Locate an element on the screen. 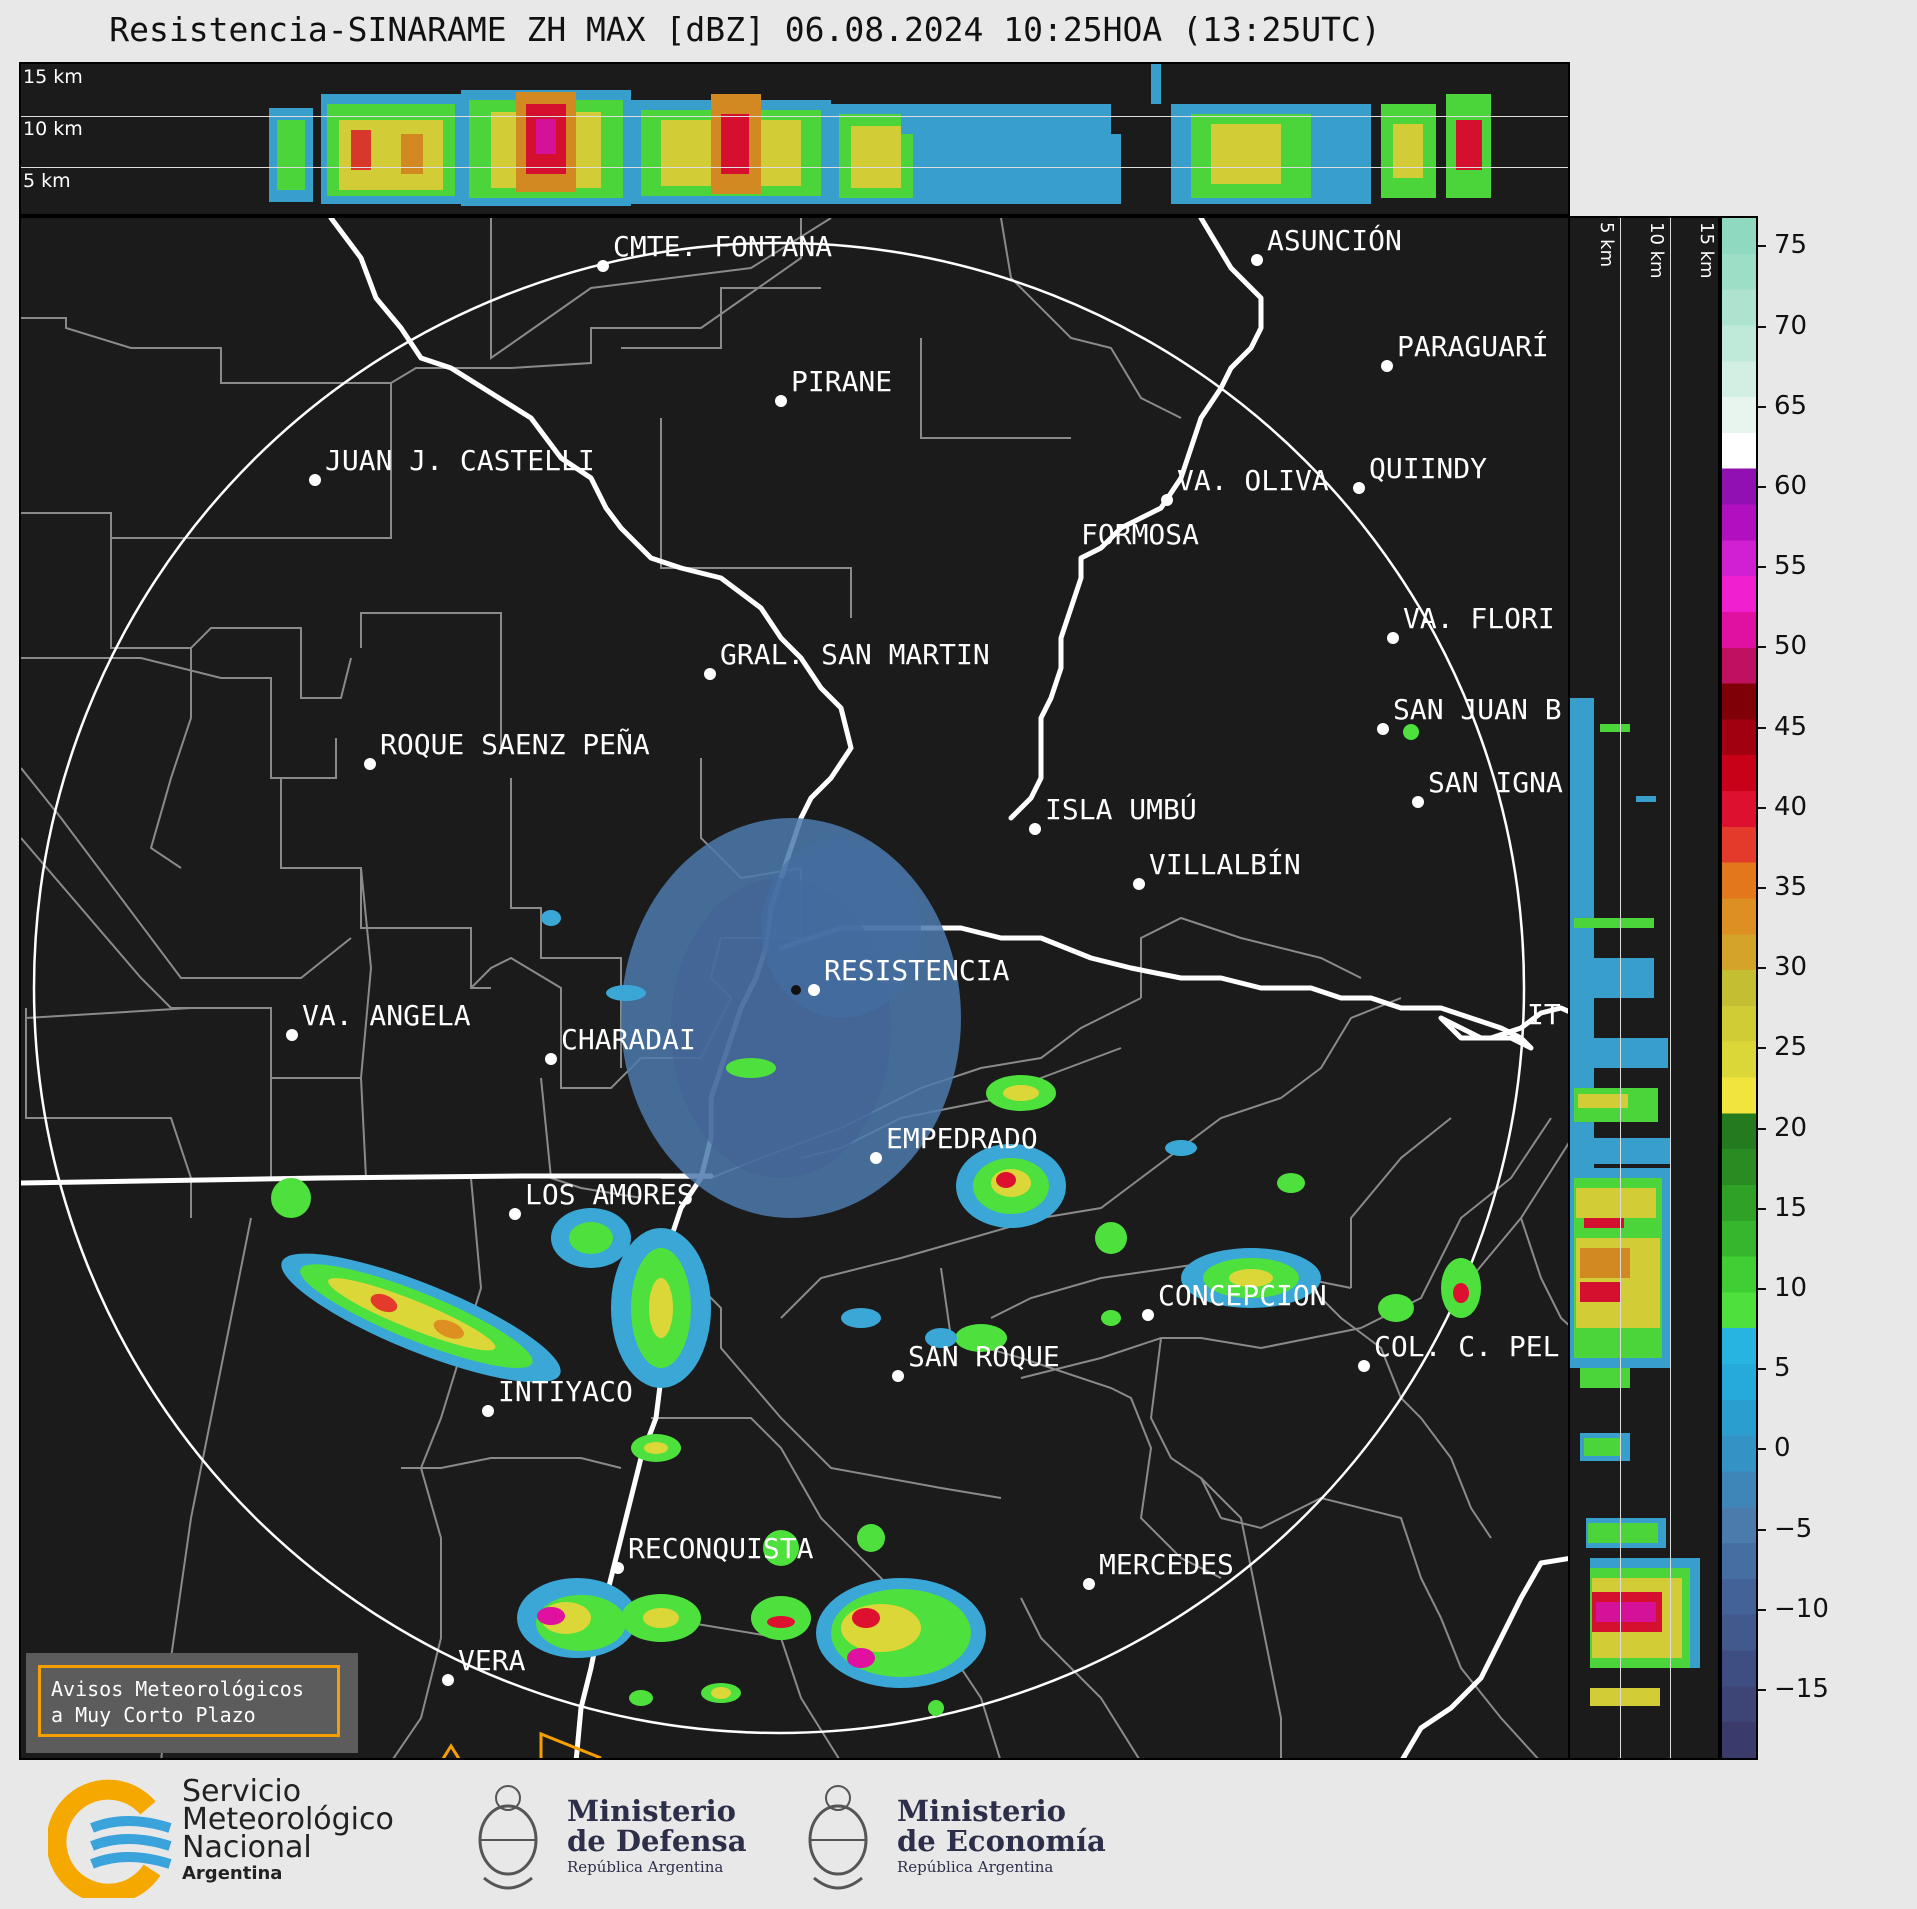 The image size is (1917, 1909). city-label: PARAGUARÍ is located at coordinates (1473, 346).